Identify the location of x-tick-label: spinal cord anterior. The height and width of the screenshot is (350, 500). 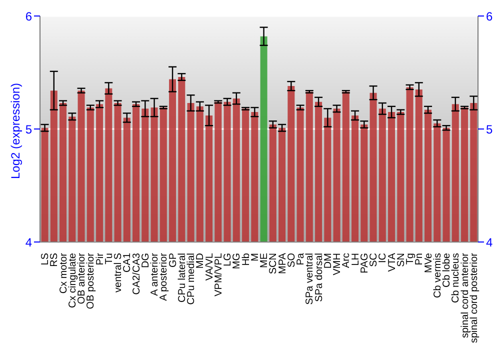
(465, 295).